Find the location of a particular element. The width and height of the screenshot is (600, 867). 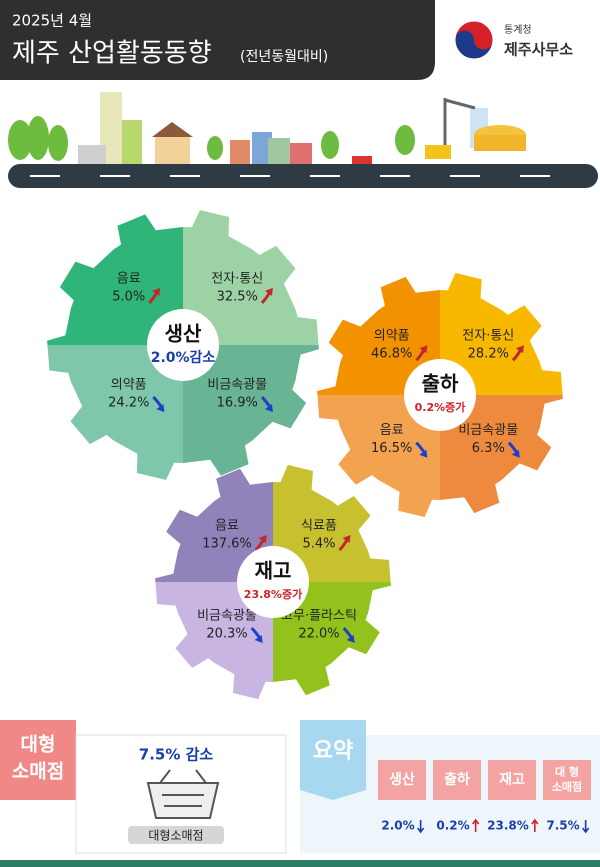

org-name: 제주사무소 is located at coordinates (538, 50).